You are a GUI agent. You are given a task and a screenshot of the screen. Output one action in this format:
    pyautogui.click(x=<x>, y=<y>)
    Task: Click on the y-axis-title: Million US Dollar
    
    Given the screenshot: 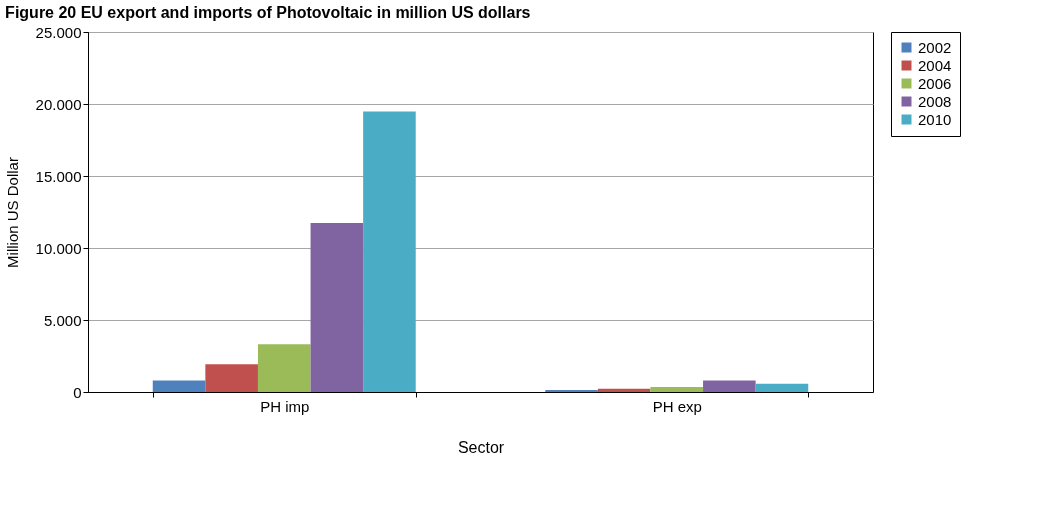 What is the action you would take?
    pyautogui.click(x=12, y=212)
    